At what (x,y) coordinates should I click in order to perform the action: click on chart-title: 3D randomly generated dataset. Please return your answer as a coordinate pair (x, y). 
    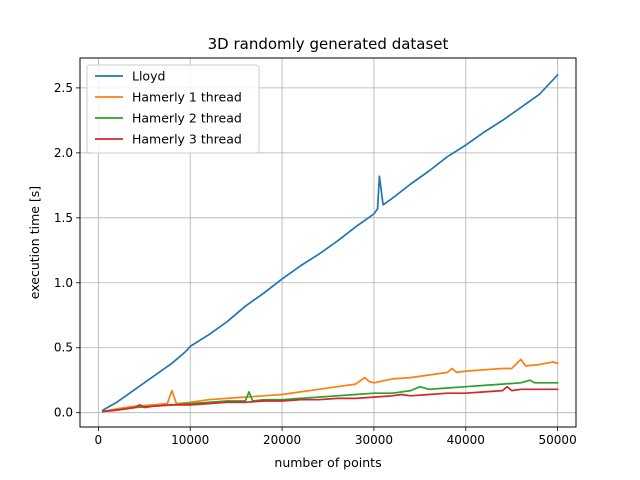
    Looking at the image, I should click on (328, 44).